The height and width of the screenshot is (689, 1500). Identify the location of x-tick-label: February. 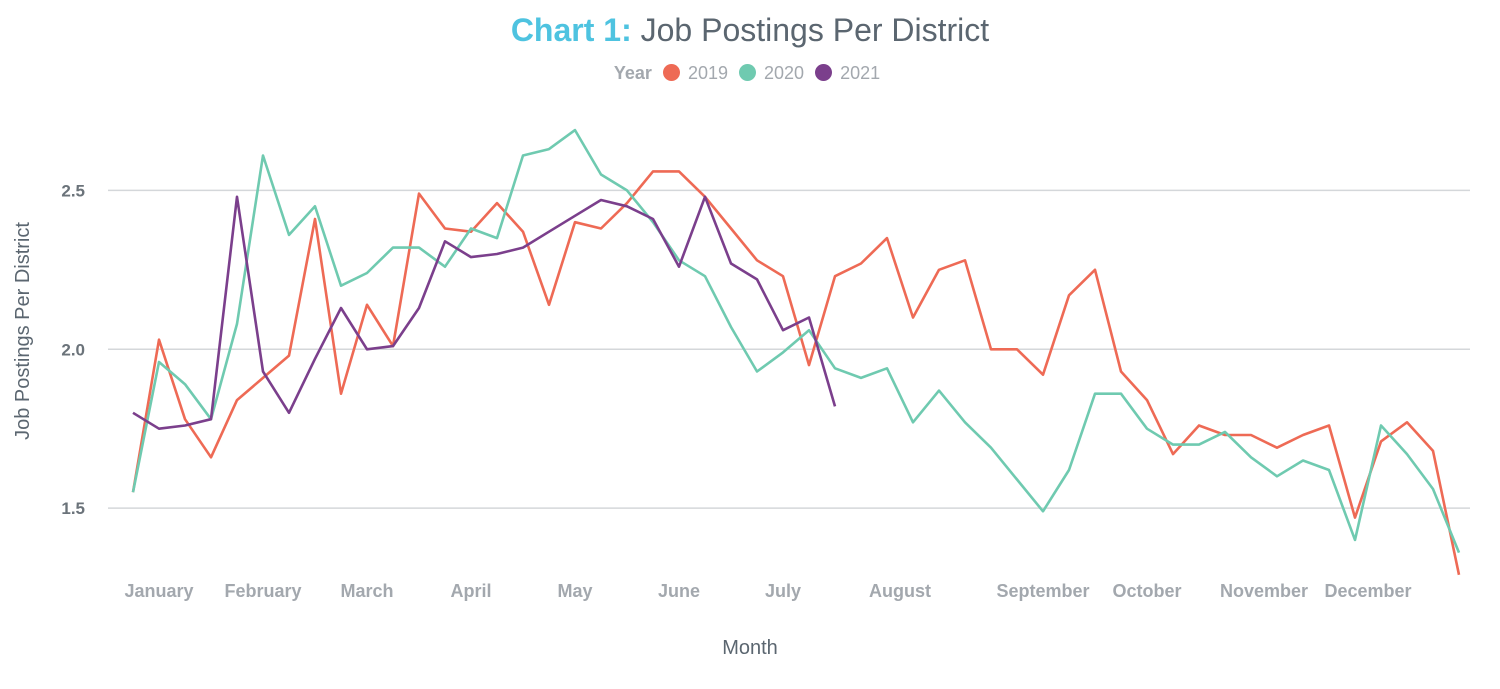
(262, 591).